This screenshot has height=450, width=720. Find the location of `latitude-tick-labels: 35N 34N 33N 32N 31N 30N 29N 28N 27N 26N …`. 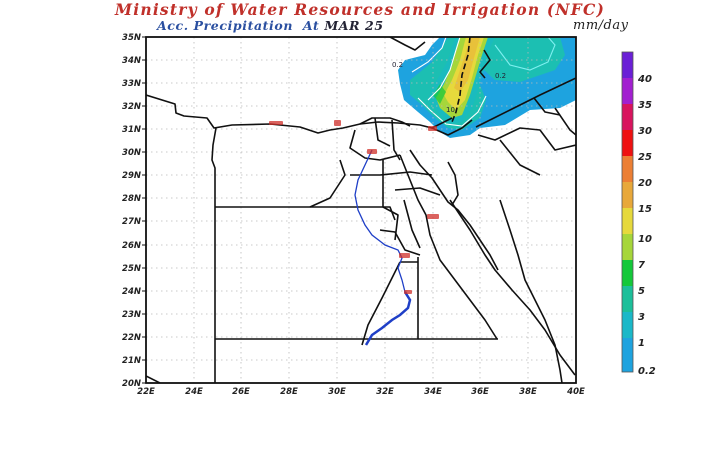

latitude-tick-labels: 35N 34N 33N 32N 31N 30N 29N 28N 27N 26N … is located at coordinates (131, 211).